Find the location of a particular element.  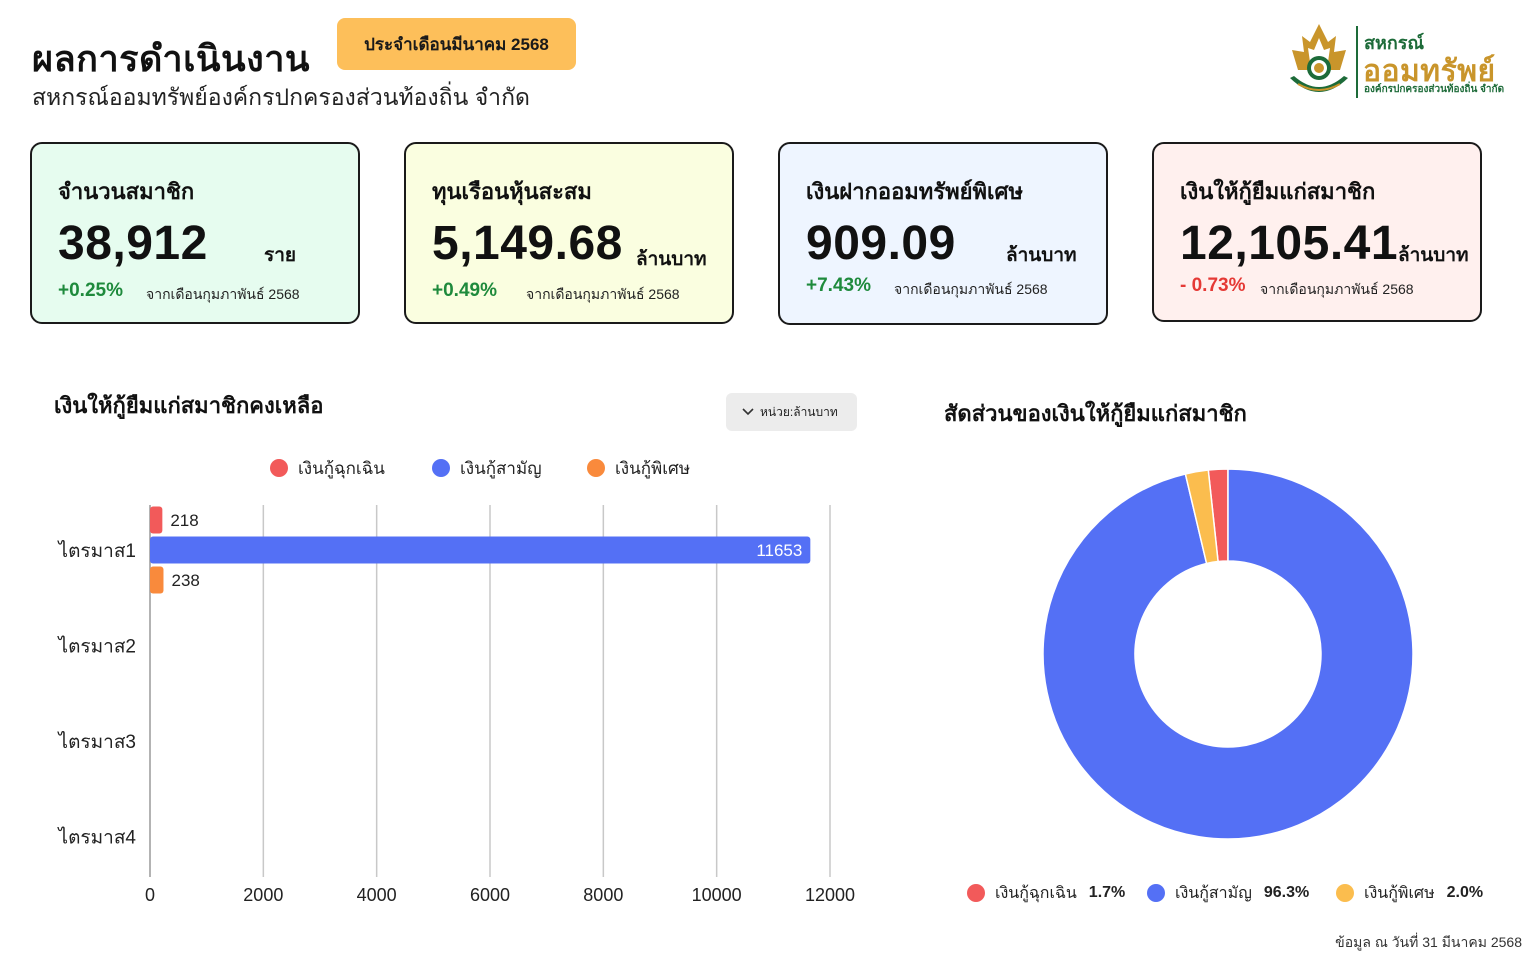

y-category-label: ไตรมาส1 is located at coordinates (96, 551).